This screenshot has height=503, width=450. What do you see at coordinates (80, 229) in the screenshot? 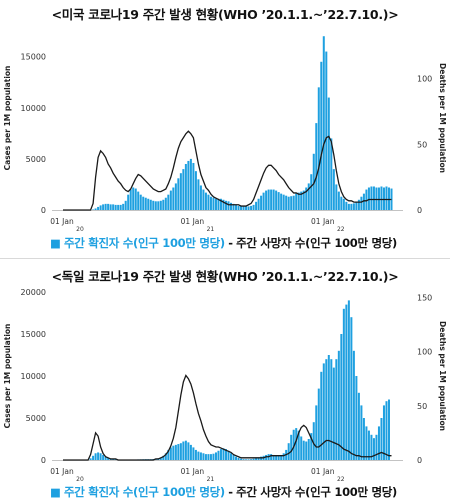
I see `x-tick-year-label: 20` at bounding box center [80, 229].